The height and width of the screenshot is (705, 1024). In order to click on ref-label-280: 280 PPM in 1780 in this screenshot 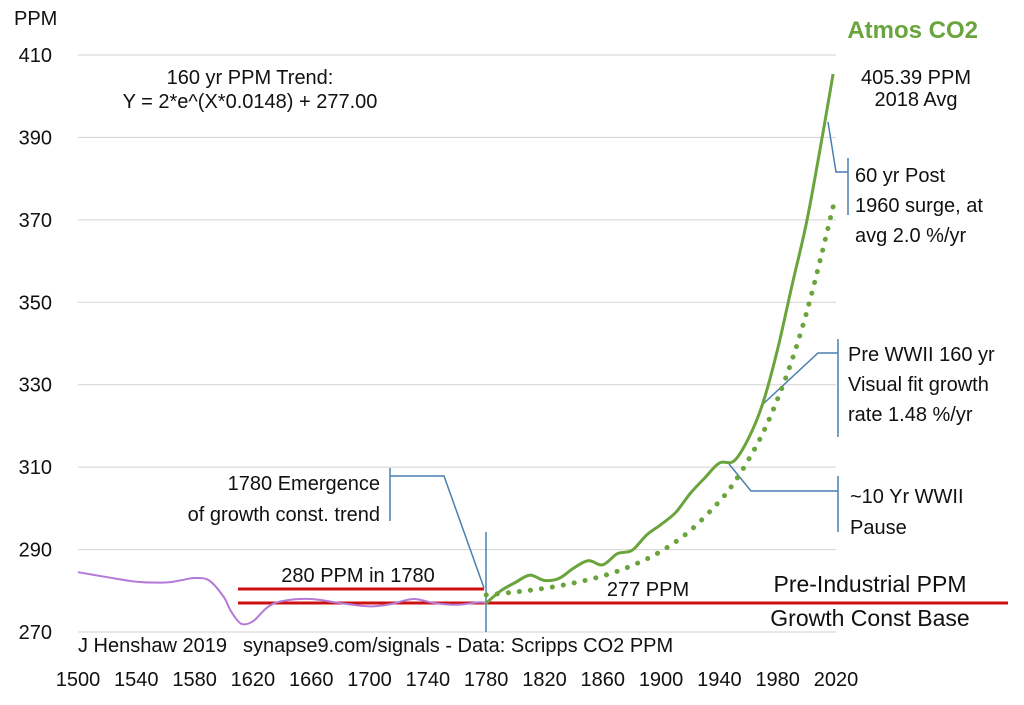, I will do `click(357, 576)`.